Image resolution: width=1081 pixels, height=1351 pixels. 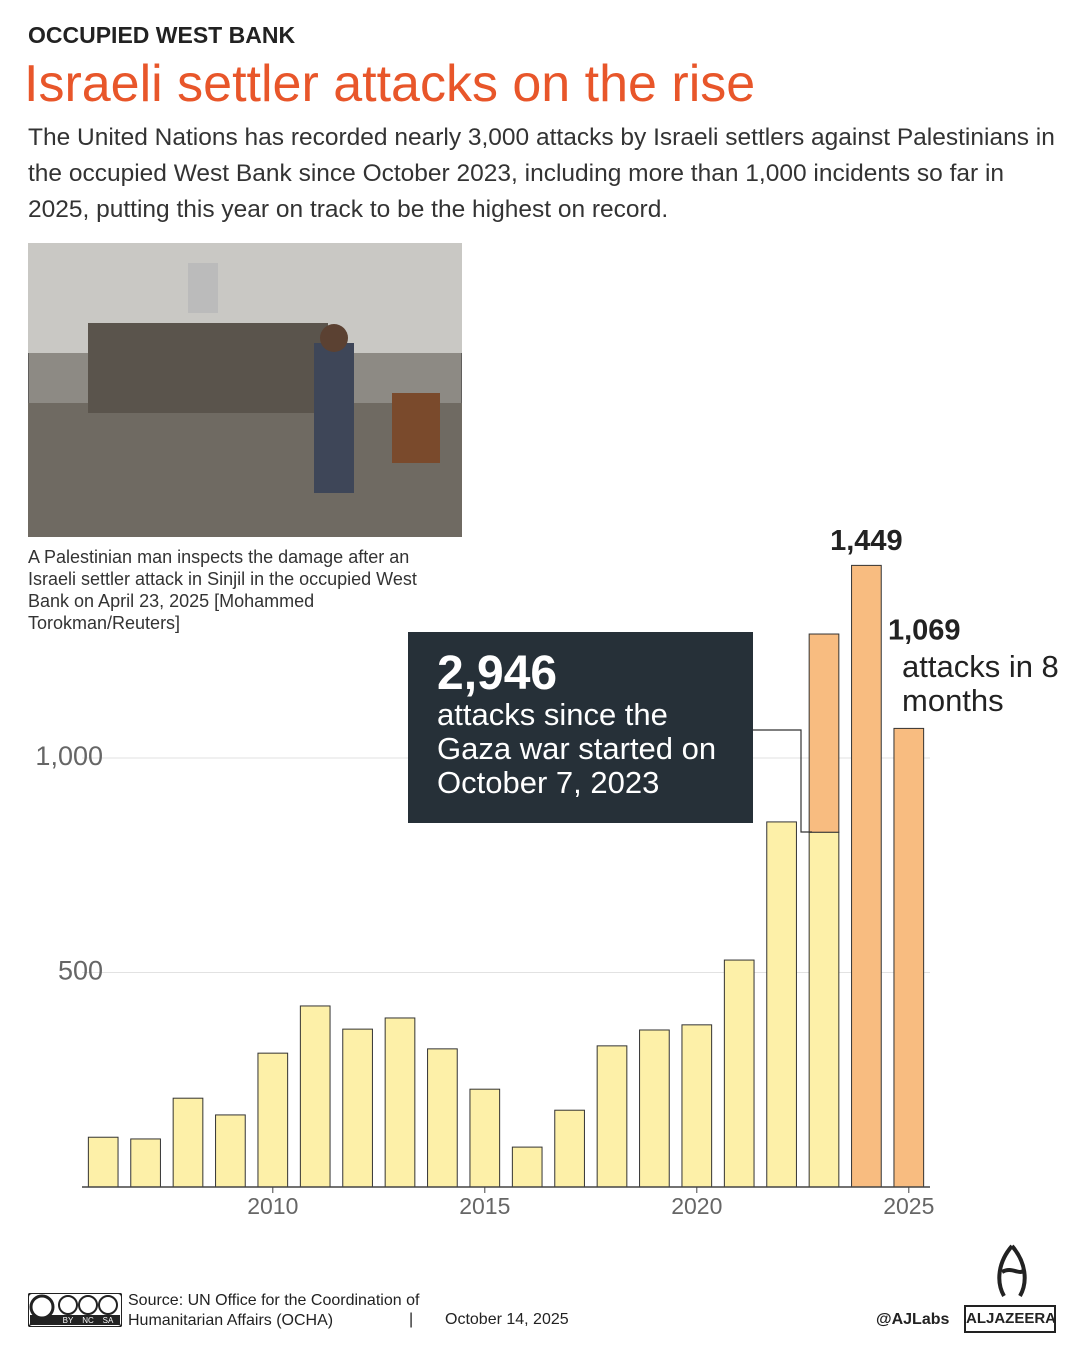 I want to click on credit: @AJLabs, so click(x=913, y=1319).